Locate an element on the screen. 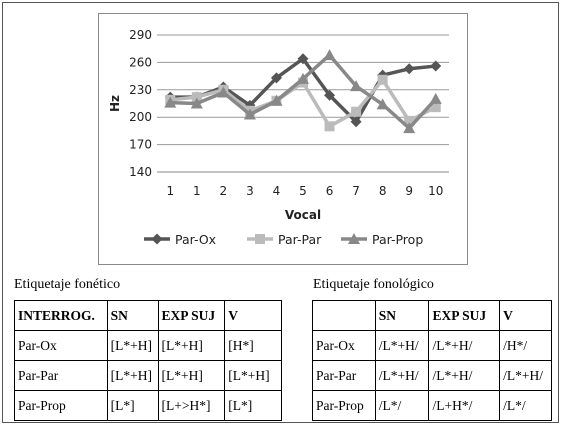  y-tick-label: 260 is located at coordinates (140, 62).